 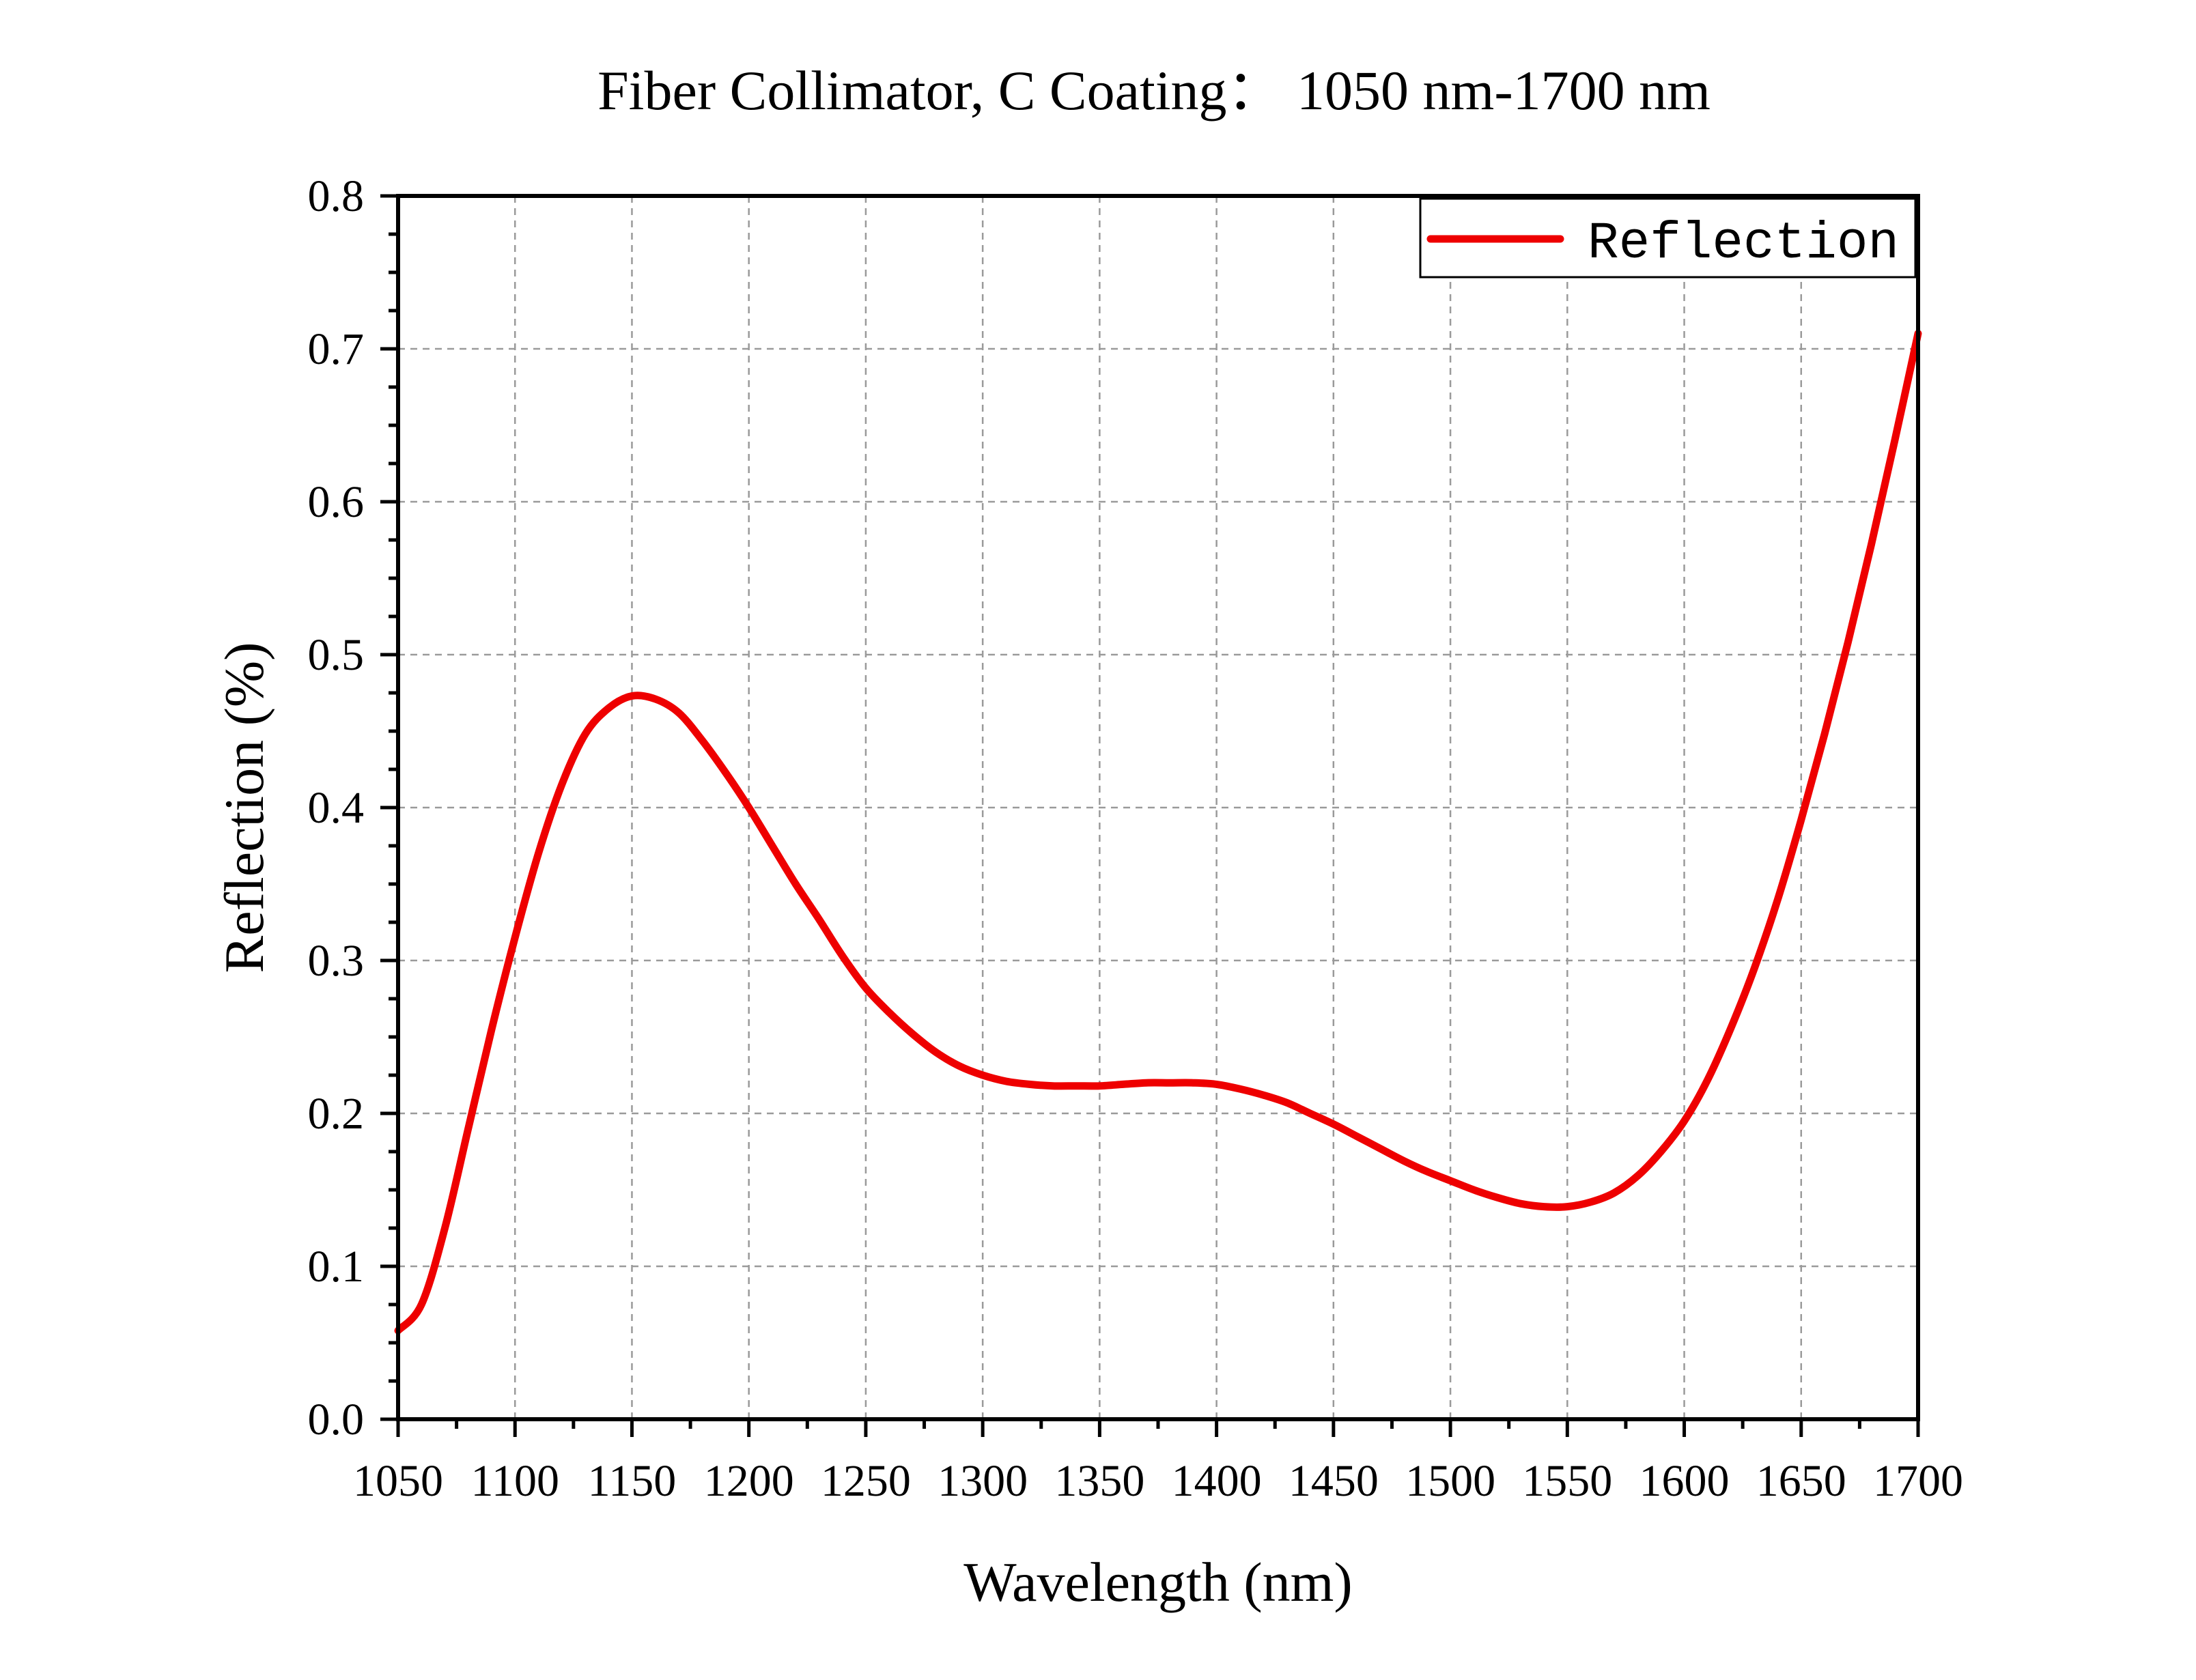 What do you see at coordinates (336, 961) in the screenshot?
I see `y-tick-label: 0.3` at bounding box center [336, 961].